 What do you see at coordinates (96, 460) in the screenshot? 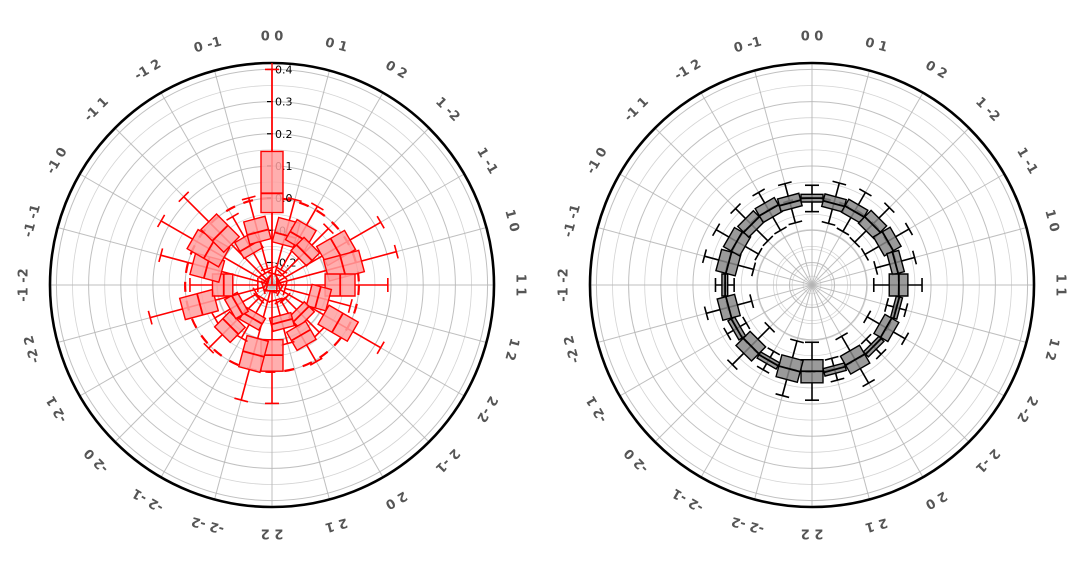
I see `angular-tick-label-15: -2 0` at bounding box center [96, 460].